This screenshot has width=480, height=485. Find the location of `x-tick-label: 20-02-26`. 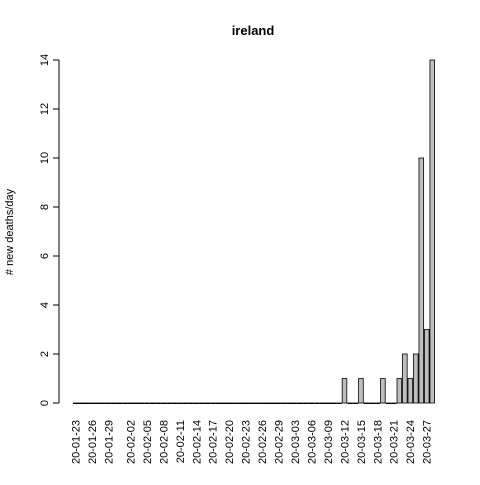

x-tick-label: 20-02-26 is located at coordinates (263, 442).